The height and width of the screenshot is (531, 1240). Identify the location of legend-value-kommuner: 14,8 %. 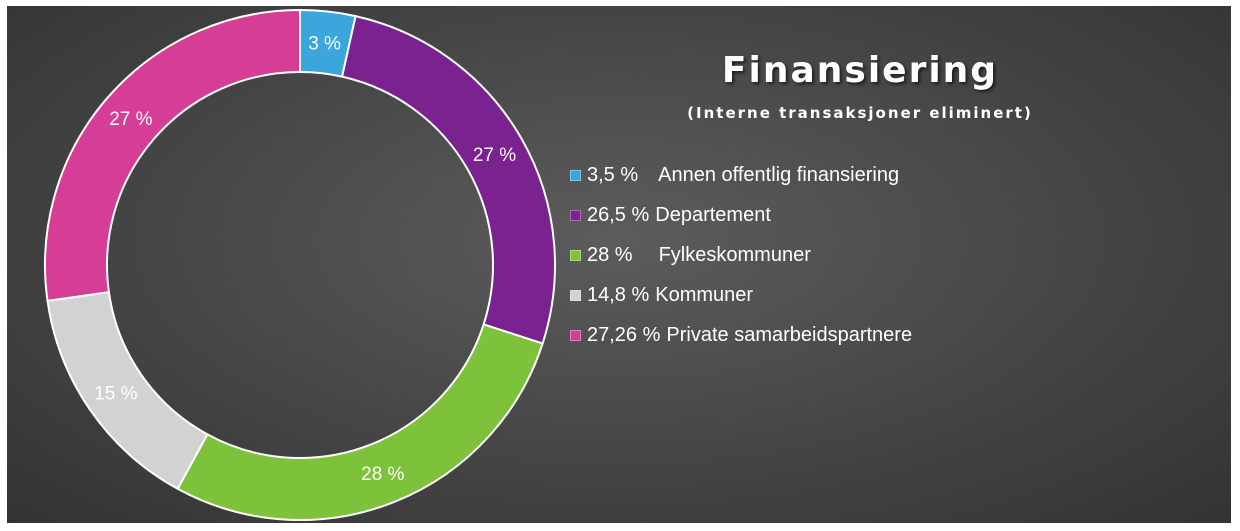
(618, 294).